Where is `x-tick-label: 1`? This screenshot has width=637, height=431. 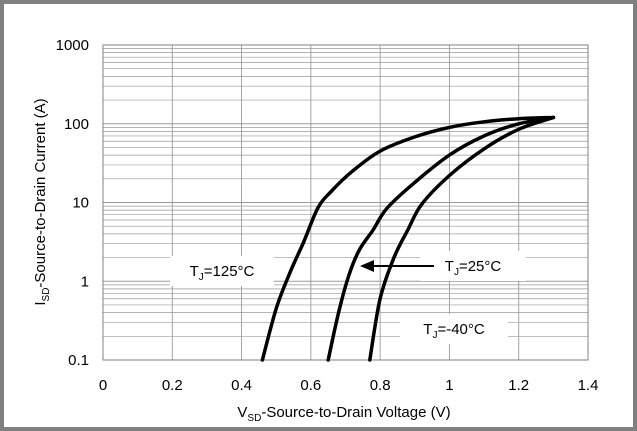 x-tick-label: 1 is located at coordinates (449, 385).